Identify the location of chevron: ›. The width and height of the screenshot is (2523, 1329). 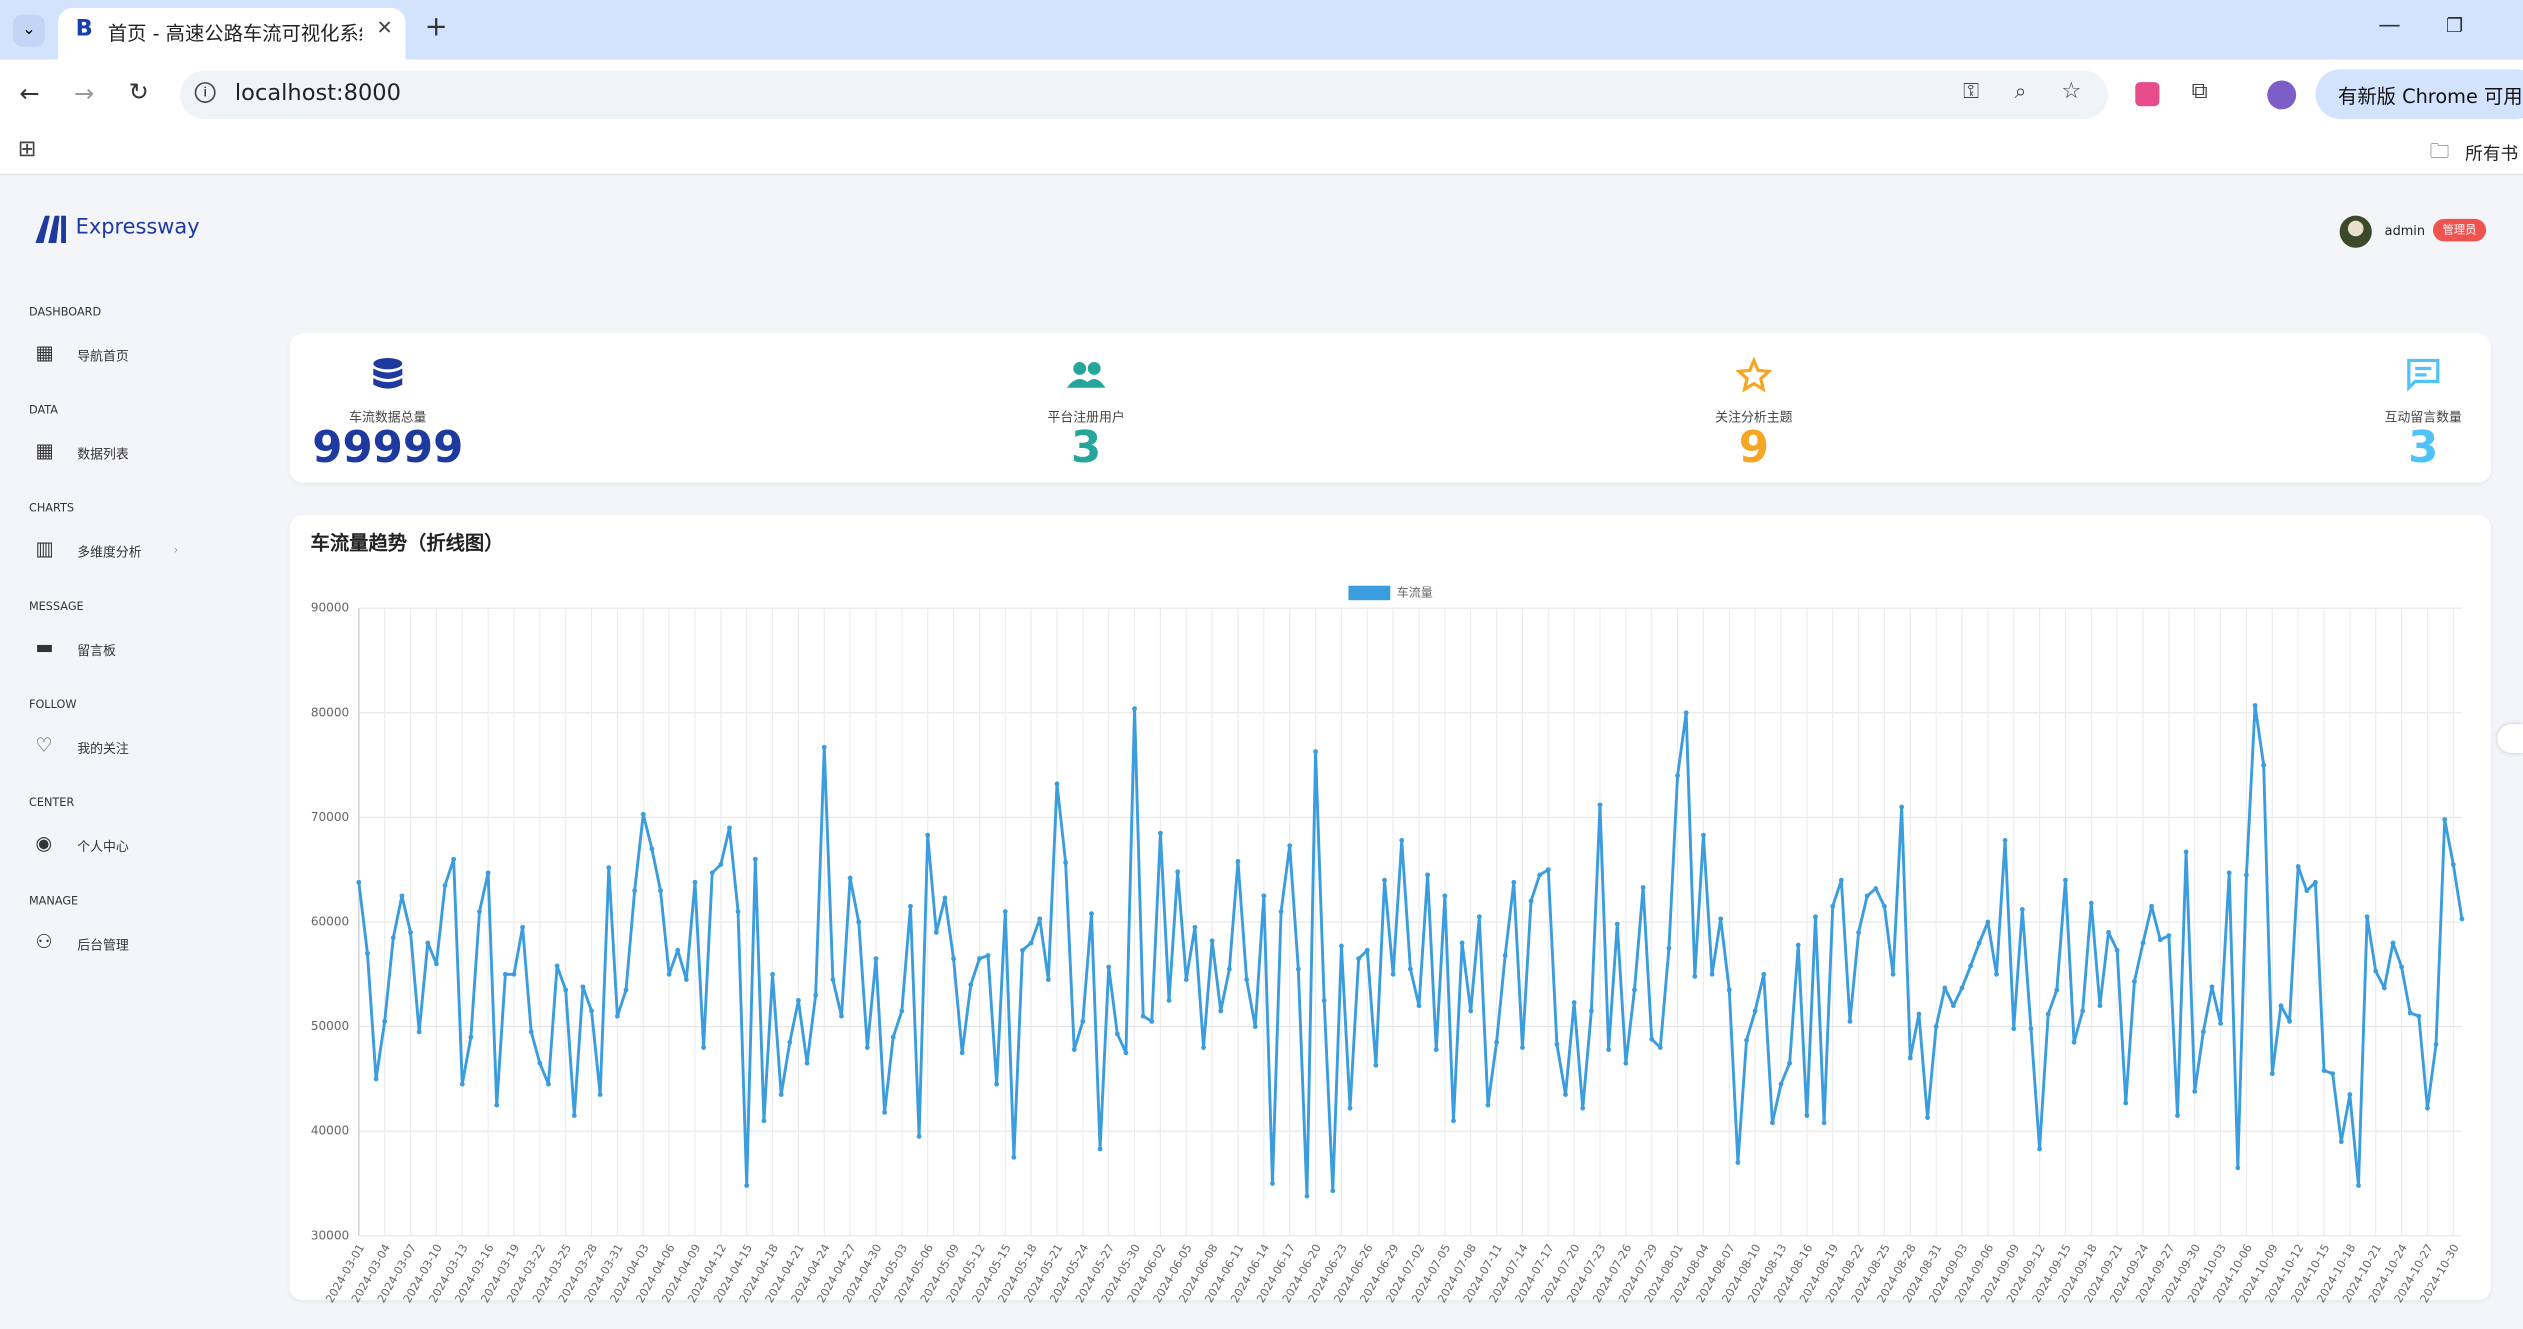
(176, 550).